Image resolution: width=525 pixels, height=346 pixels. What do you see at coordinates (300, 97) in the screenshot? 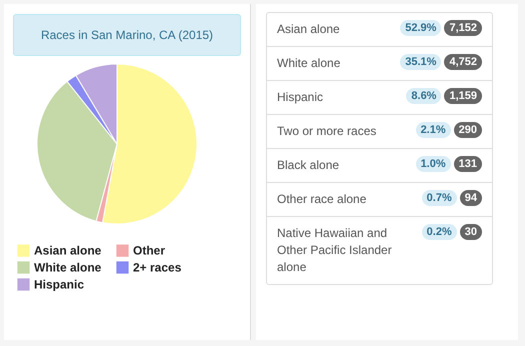
I see `category-label: Hispanic` at bounding box center [300, 97].